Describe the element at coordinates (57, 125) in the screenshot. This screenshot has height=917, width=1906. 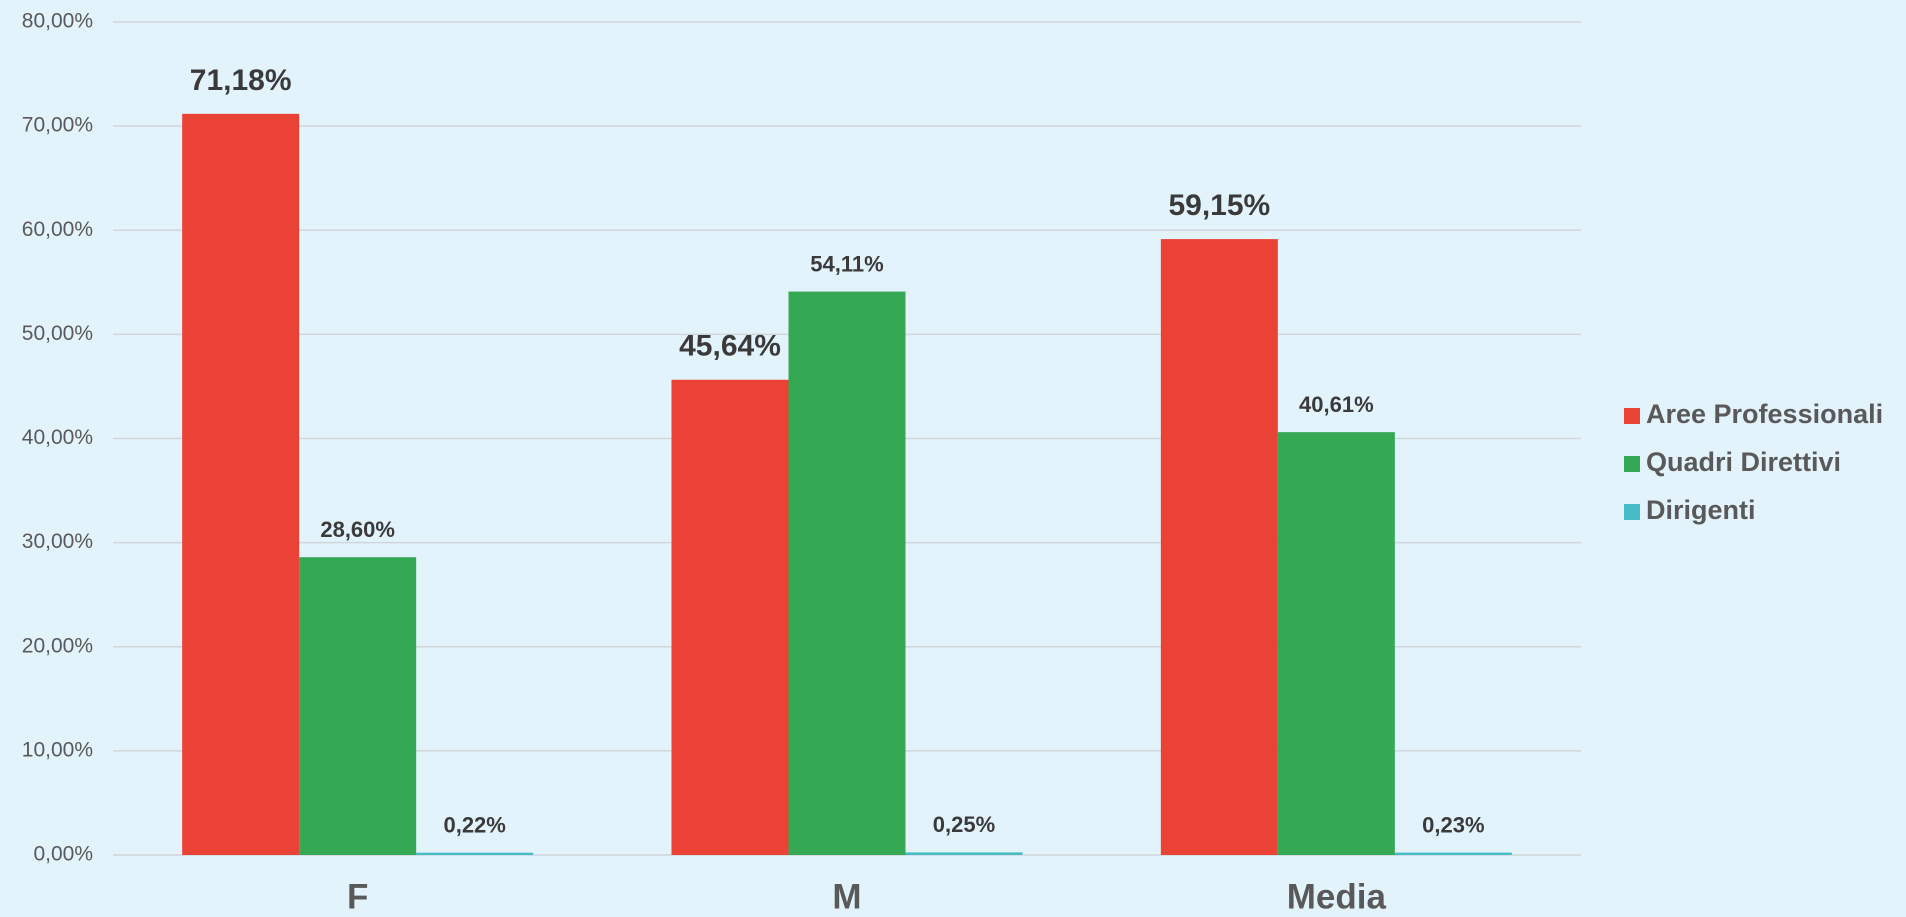
I see `y-tick-label: 70,00%` at that location.